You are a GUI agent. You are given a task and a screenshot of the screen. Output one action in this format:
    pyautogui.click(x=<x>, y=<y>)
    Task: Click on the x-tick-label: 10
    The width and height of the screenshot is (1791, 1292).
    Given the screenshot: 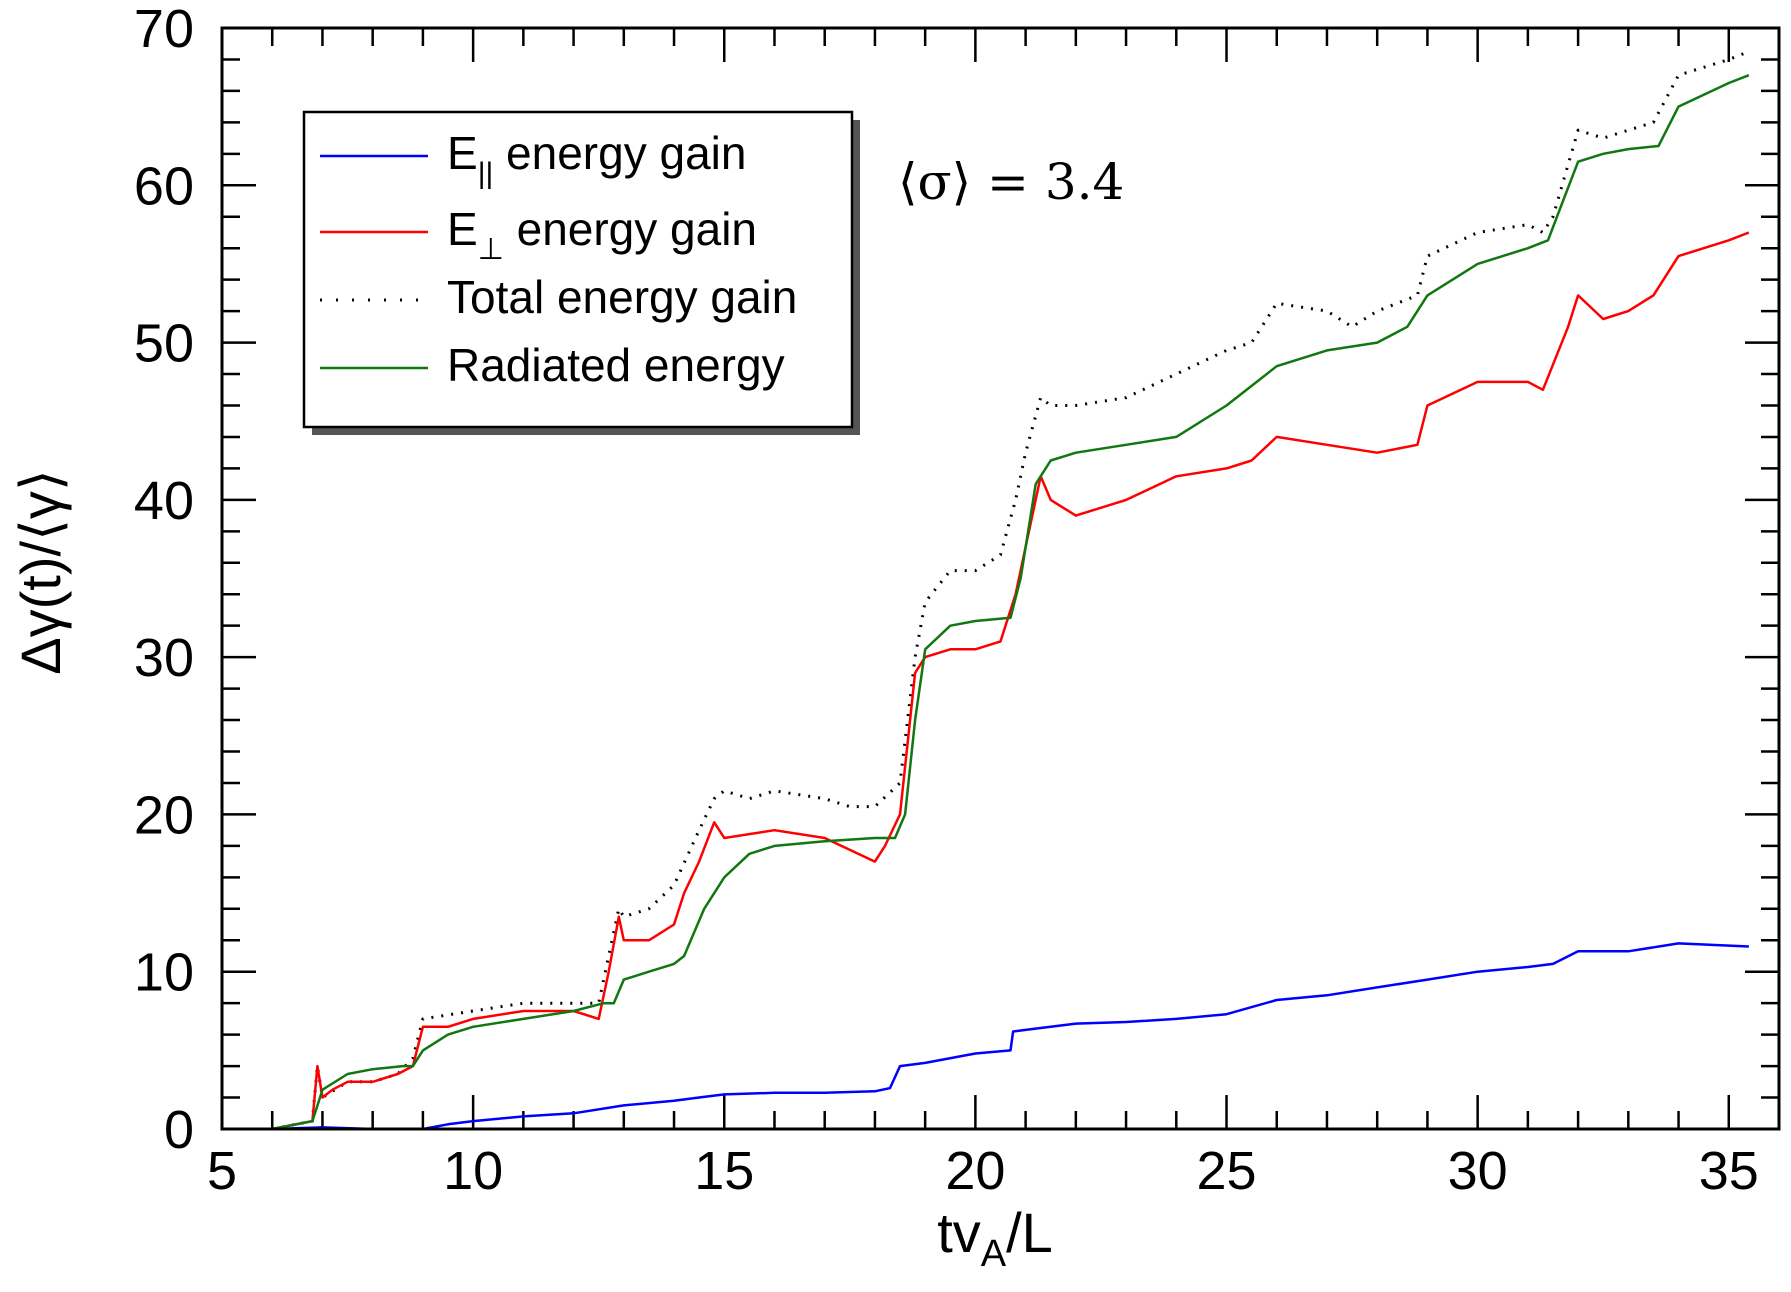 What is the action you would take?
    pyautogui.click(x=473, y=1171)
    